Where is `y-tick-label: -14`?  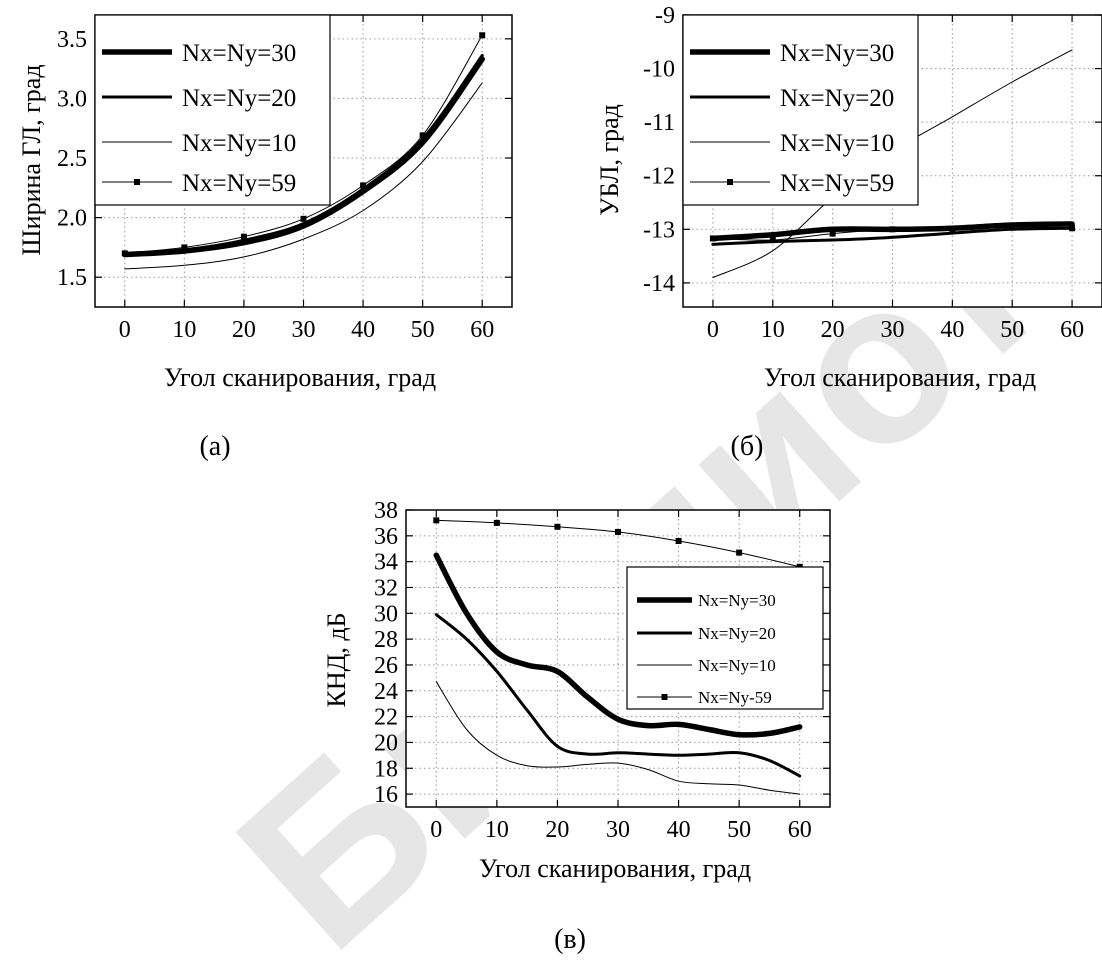 y-tick-label: -14 is located at coordinates (659, 284).